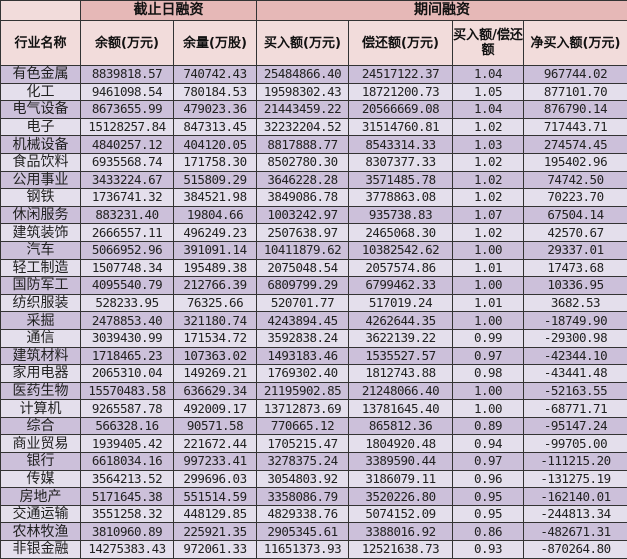 The height and width of the screenshot is (559, 627). What do you see at coordinates (575, 496) in the screenshot?
I see `net-buy-cell: -162140.01` at bounding box center [575, 496].